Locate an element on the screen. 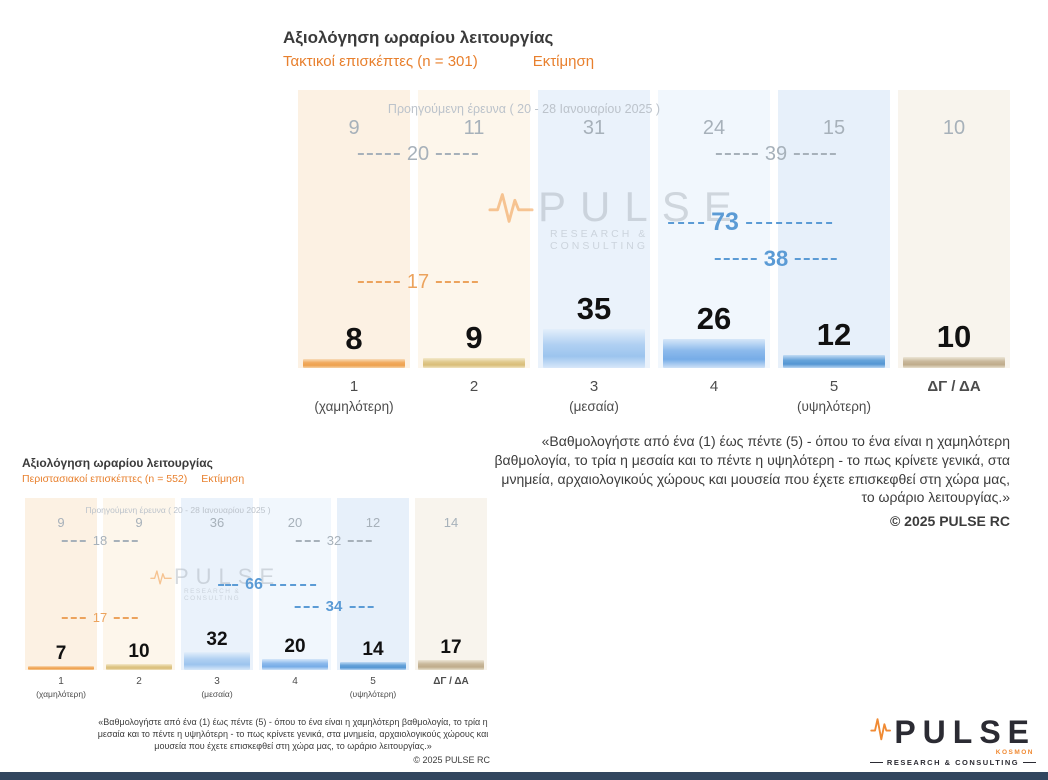 The height and width of the screenshot is (780, 1048). current-value: 9 is located at coordinates (474, 337).